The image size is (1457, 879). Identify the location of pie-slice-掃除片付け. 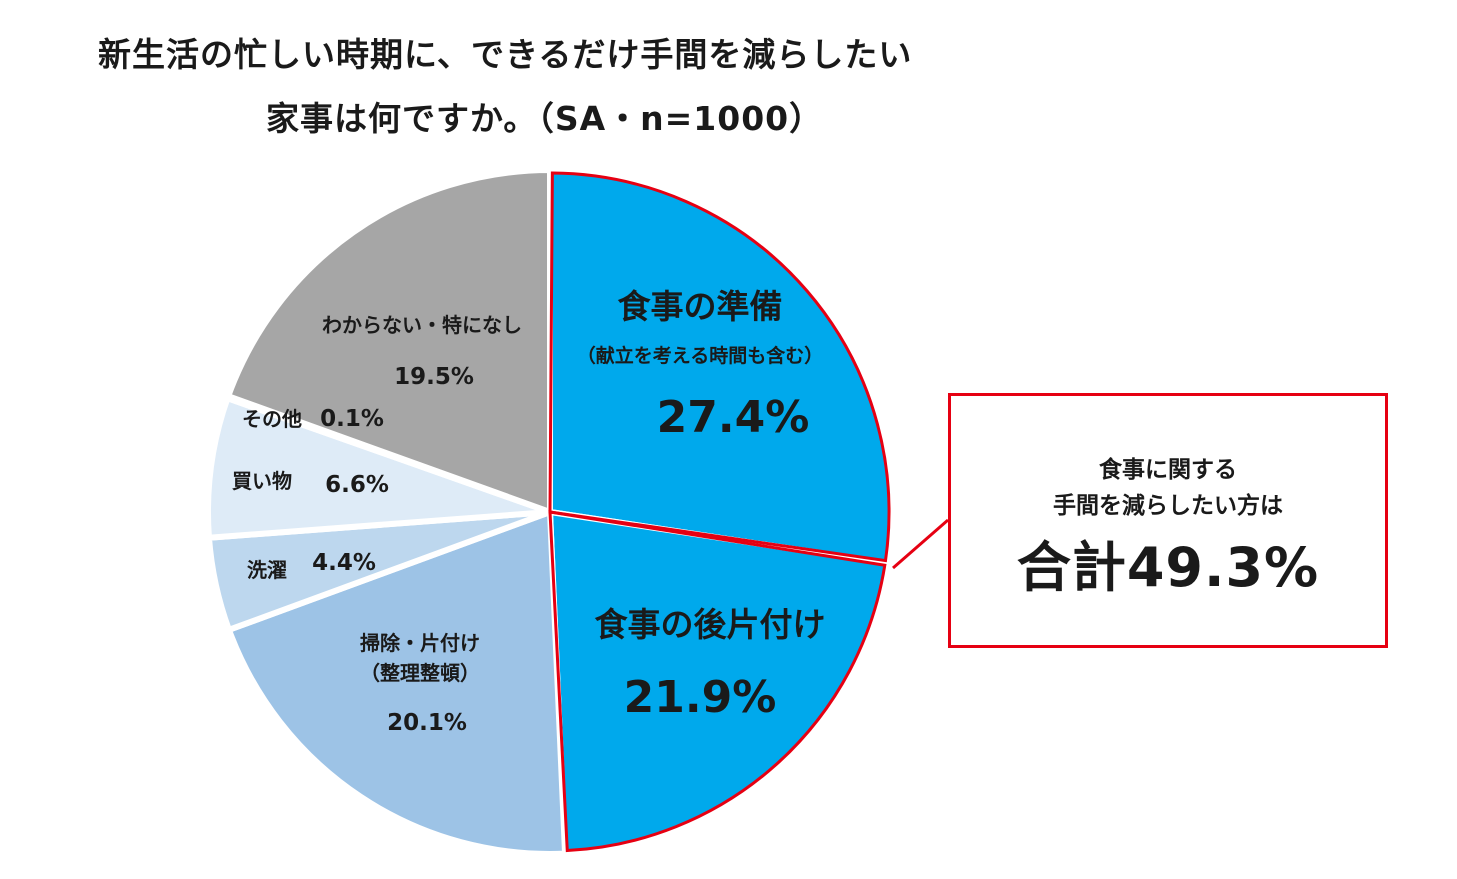
(397, 683).